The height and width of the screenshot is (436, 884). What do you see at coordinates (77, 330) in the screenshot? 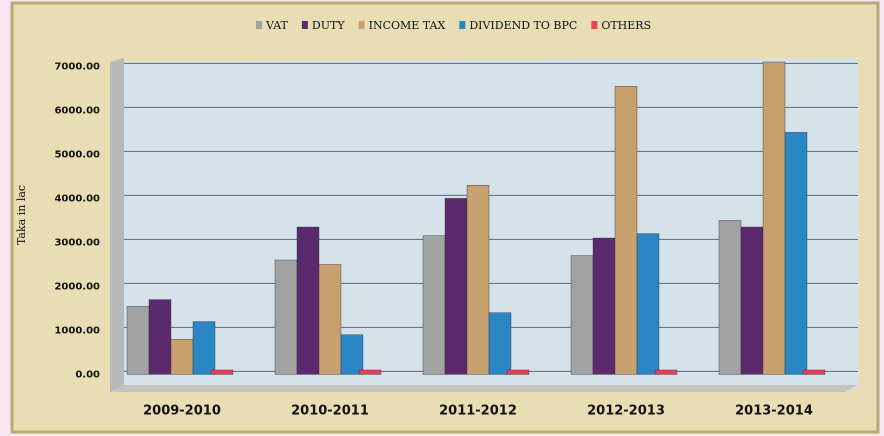
I see `y-tick-label: 1000.00` at bounding box center [77, 330].